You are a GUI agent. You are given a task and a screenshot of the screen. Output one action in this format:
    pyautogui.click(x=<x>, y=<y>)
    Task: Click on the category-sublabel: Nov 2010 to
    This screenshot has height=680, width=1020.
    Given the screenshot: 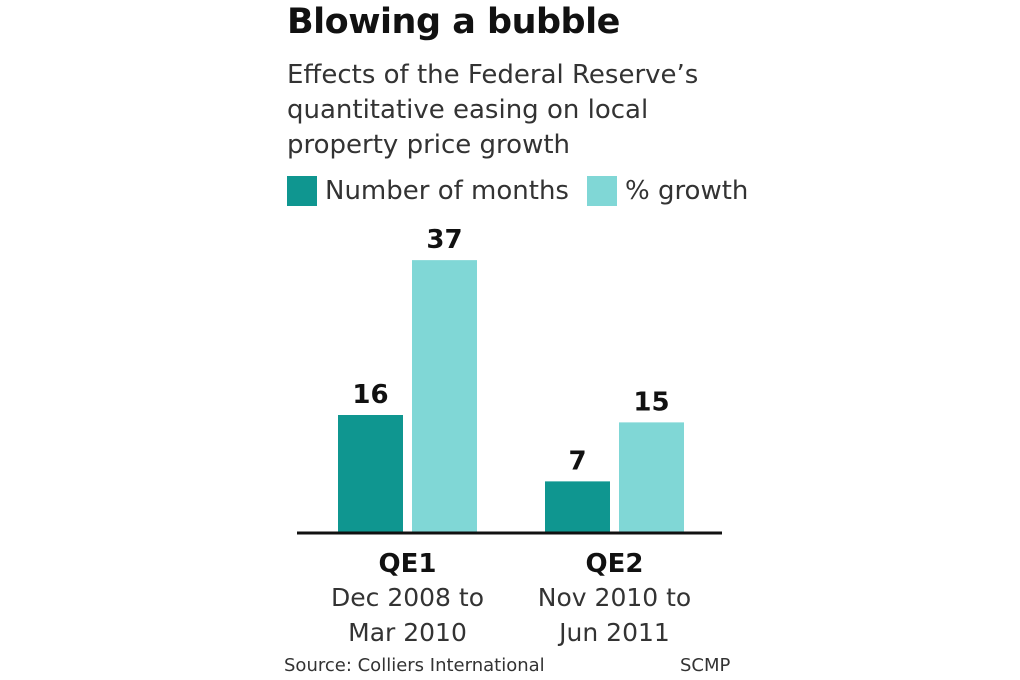 What is the action you would take?
    pyautogui.click(x=614, y=597)
    